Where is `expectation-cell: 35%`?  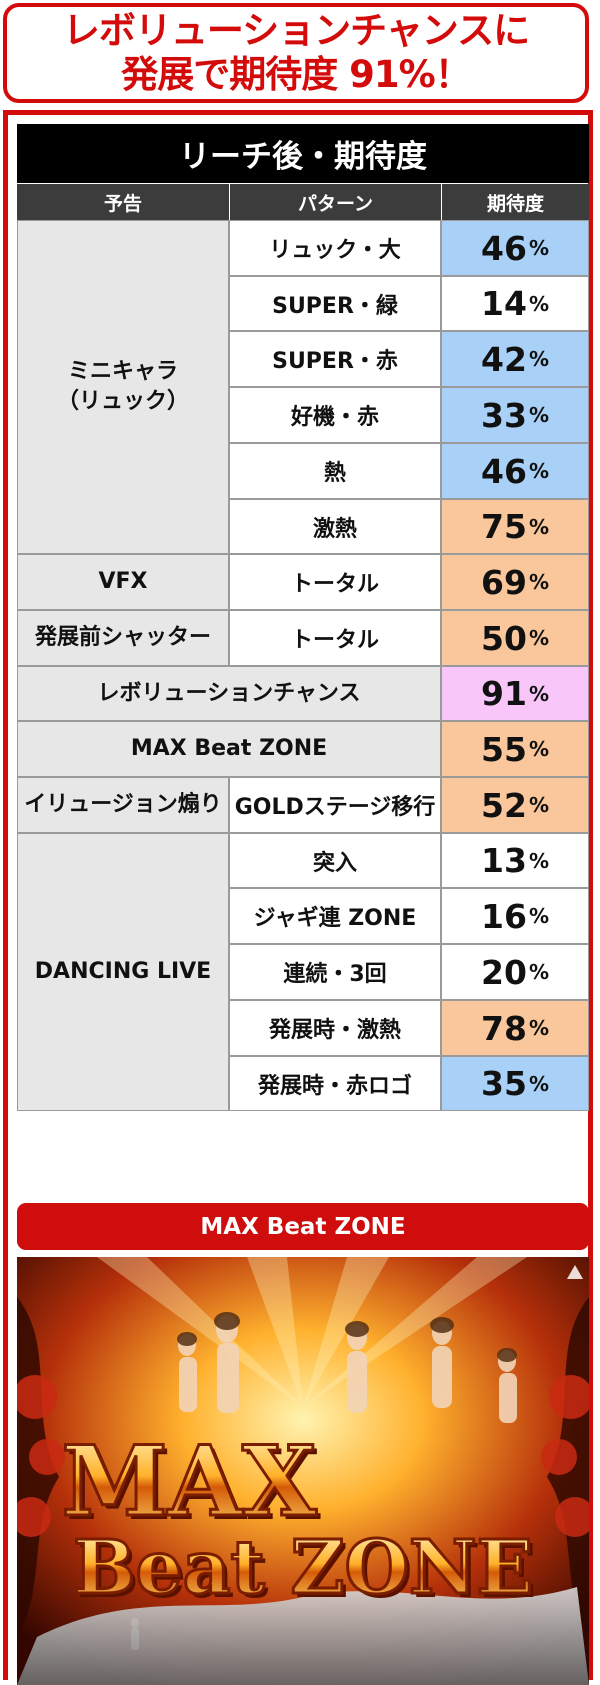 expectation-cell: 35% is located at coordinates (515, 1083).